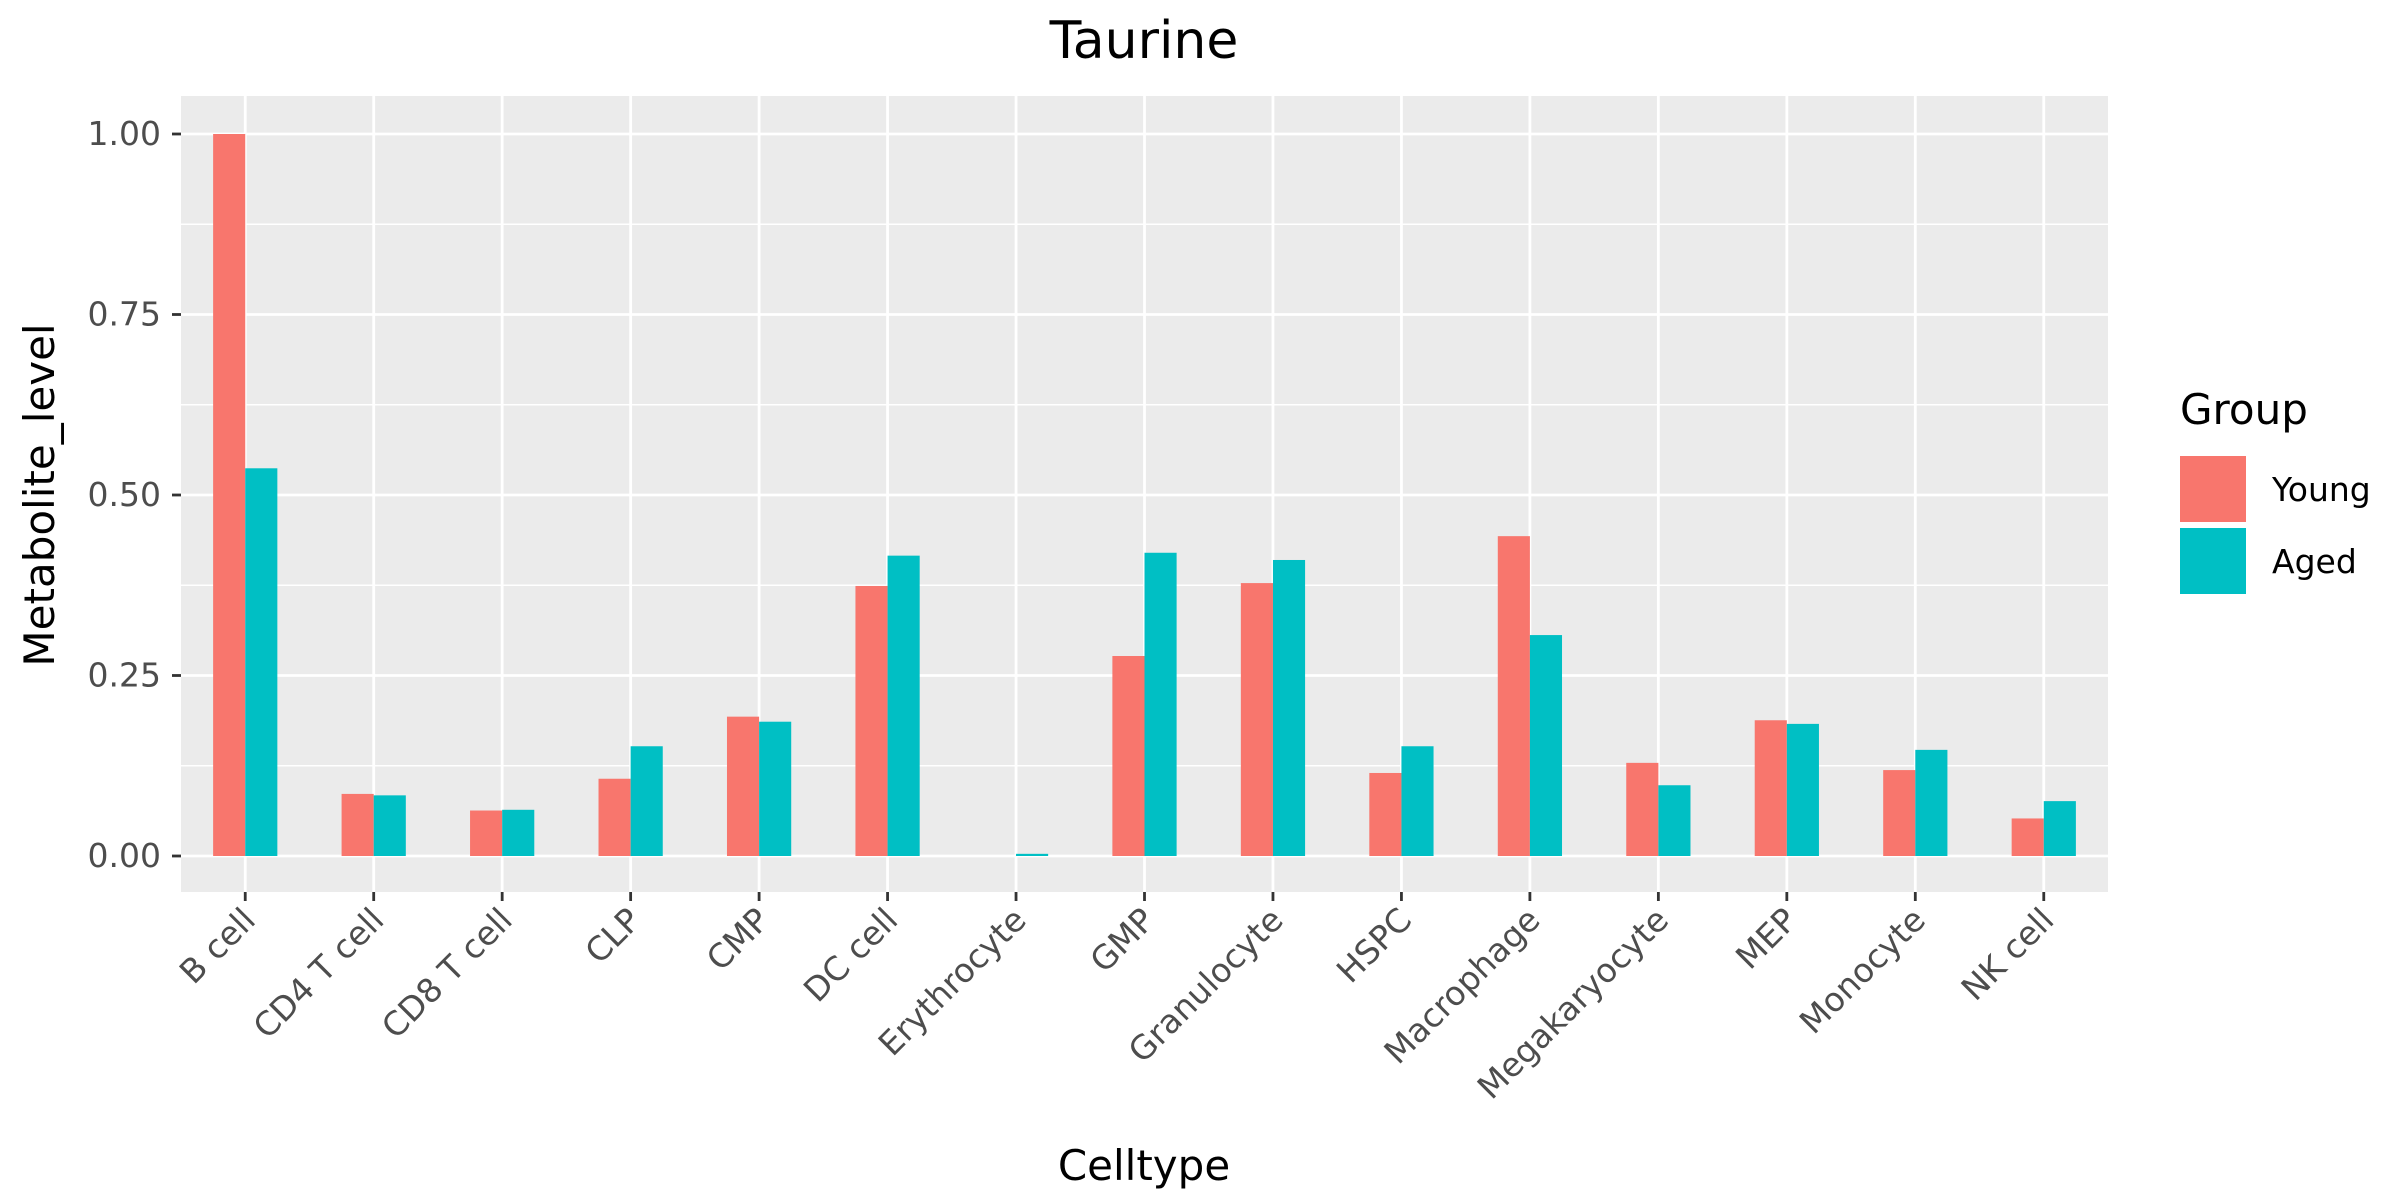 This screenshot has height=1200, width=2400. What do you see at coordinates (124, 494) in the screenshot?
I see `y-tick-label: 0.50` at bounding box center [124, 494].